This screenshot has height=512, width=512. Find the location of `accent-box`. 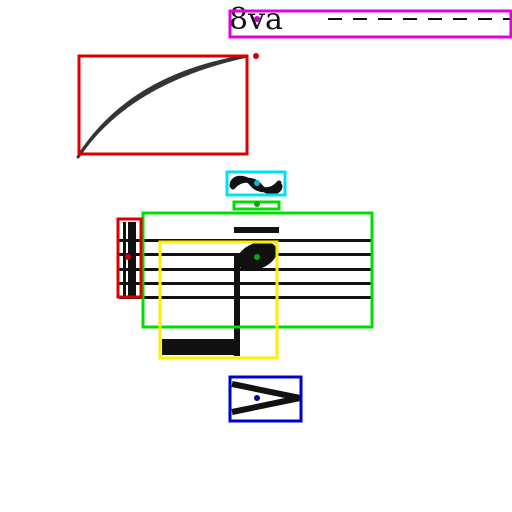

accent-box is located at coordinates (265, 399).